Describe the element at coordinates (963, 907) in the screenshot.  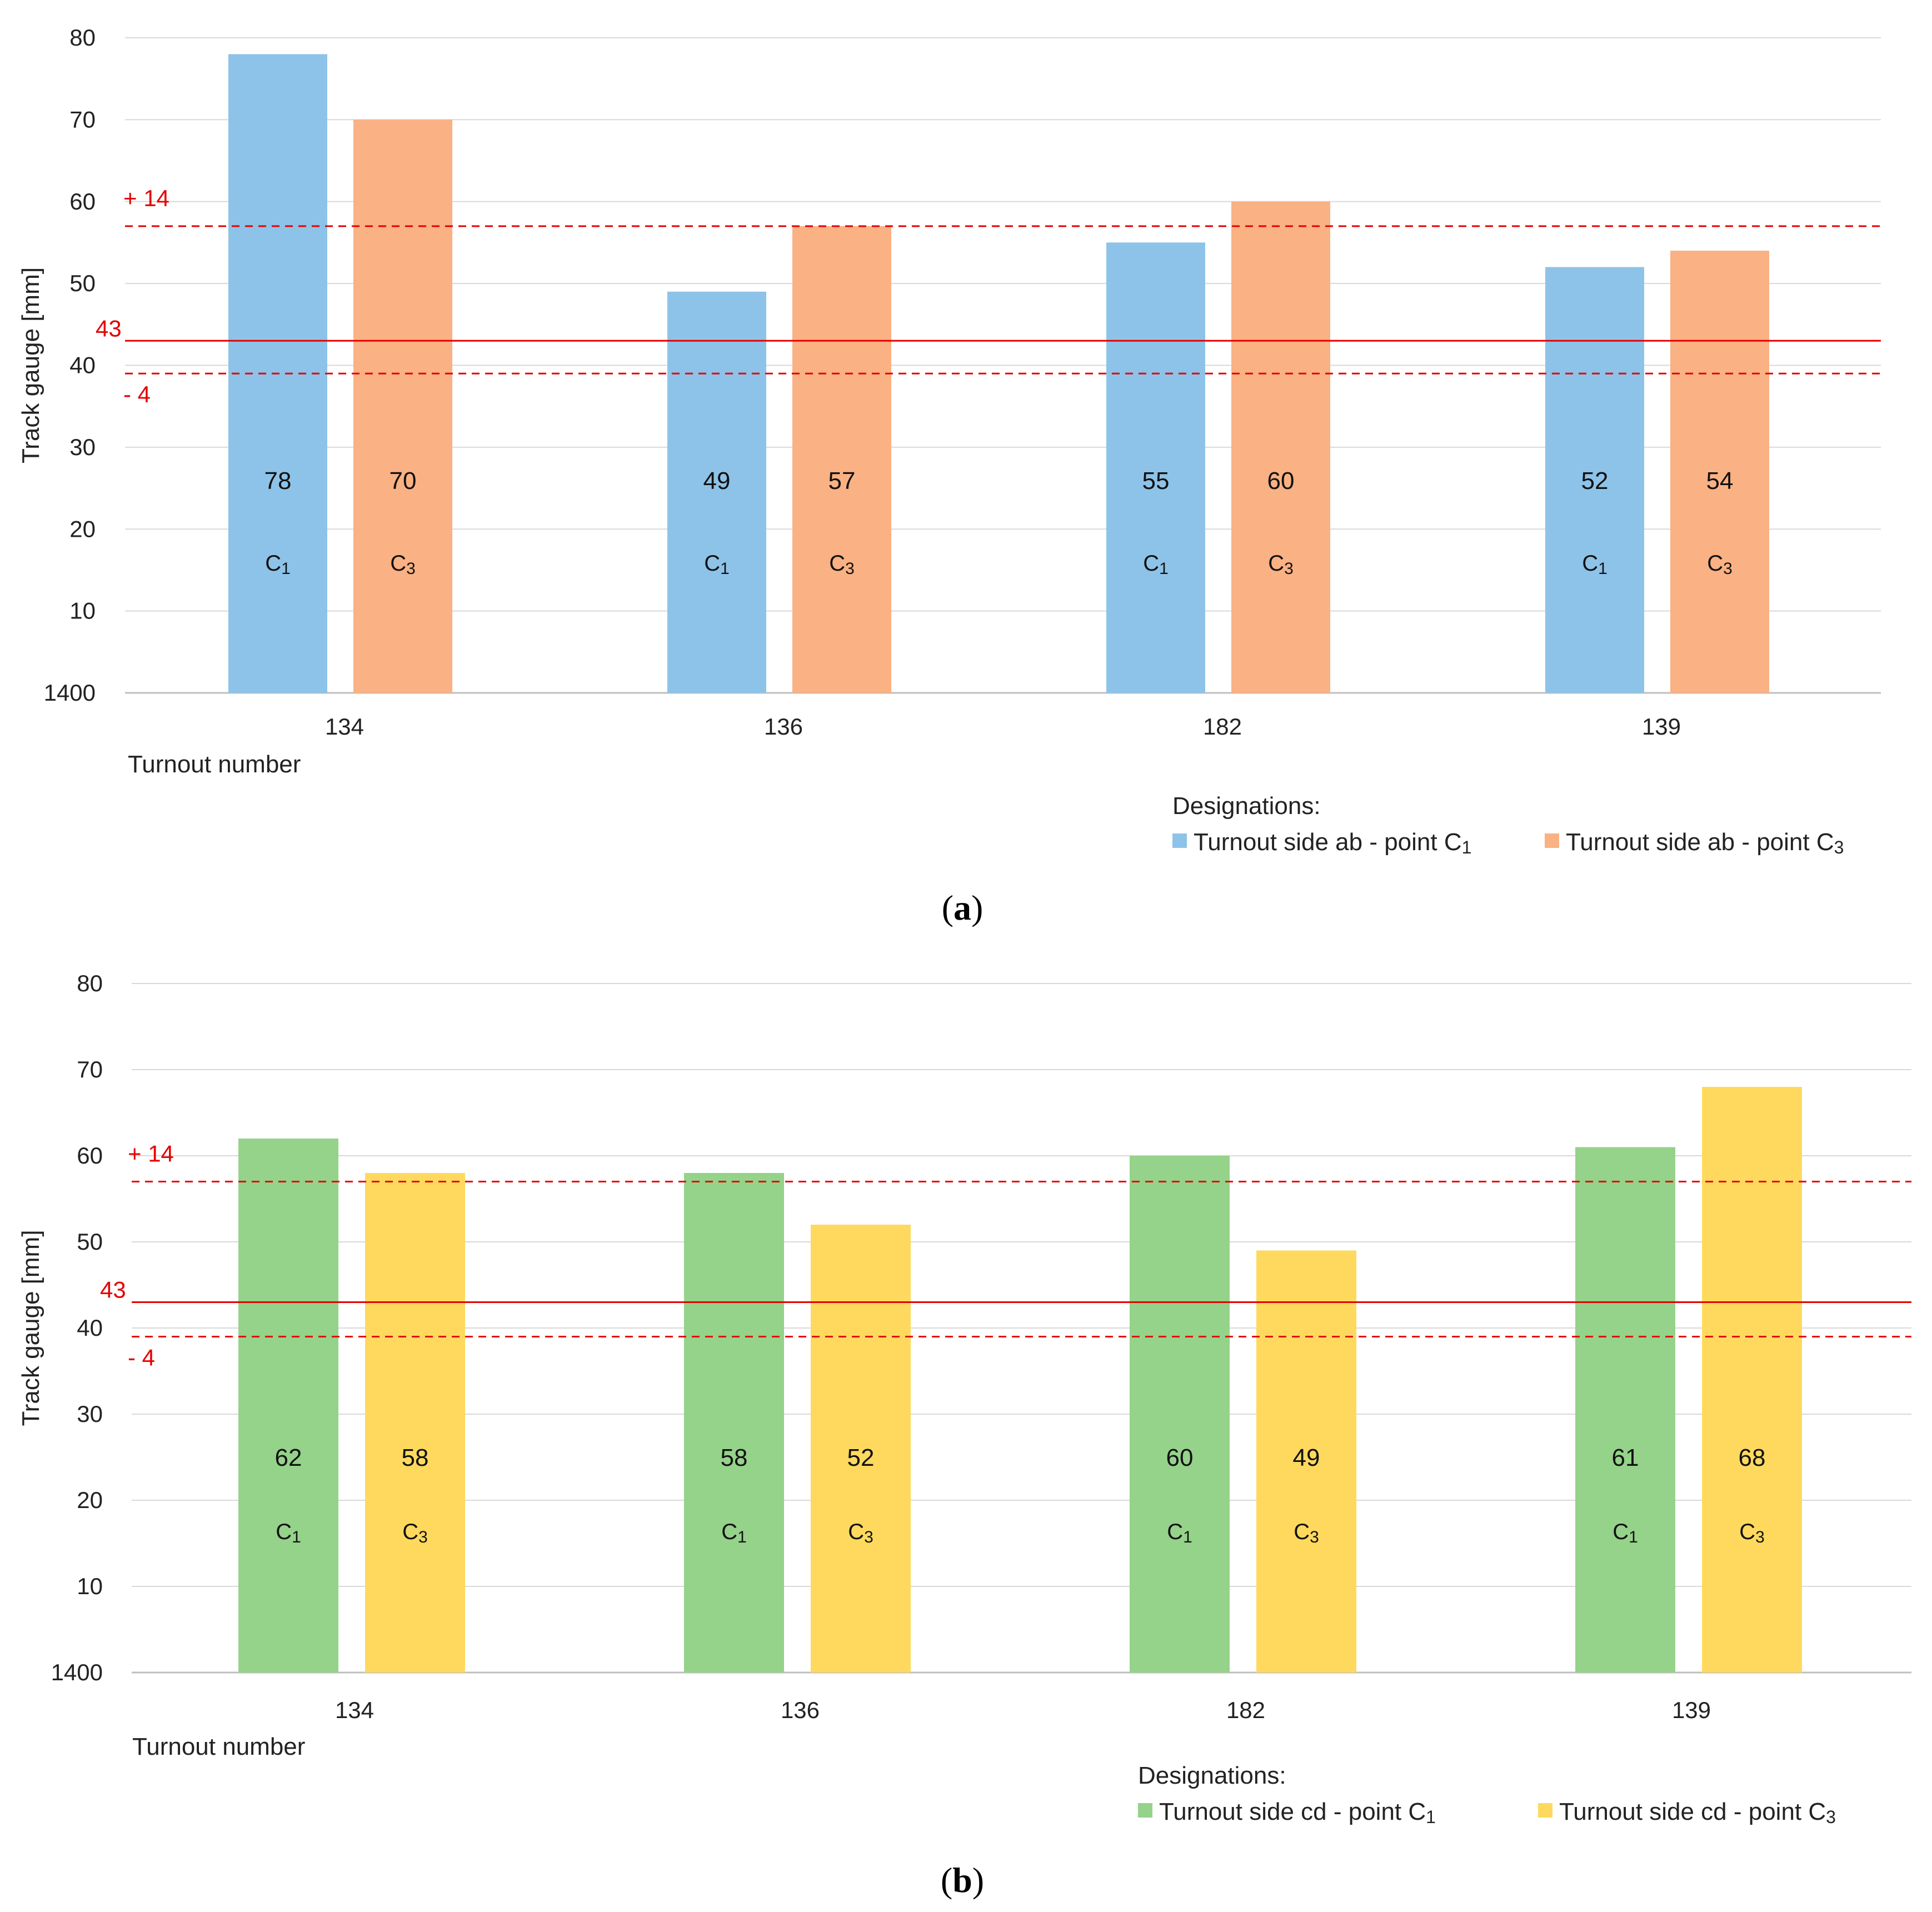
I see `panel-caption: (a)` at that location.